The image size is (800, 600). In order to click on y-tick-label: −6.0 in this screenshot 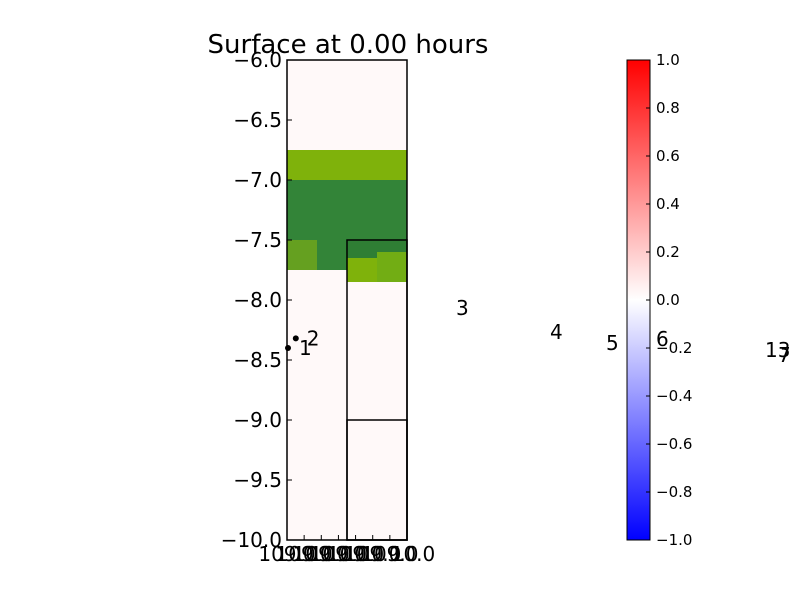, I will do `click(257, 60)`.